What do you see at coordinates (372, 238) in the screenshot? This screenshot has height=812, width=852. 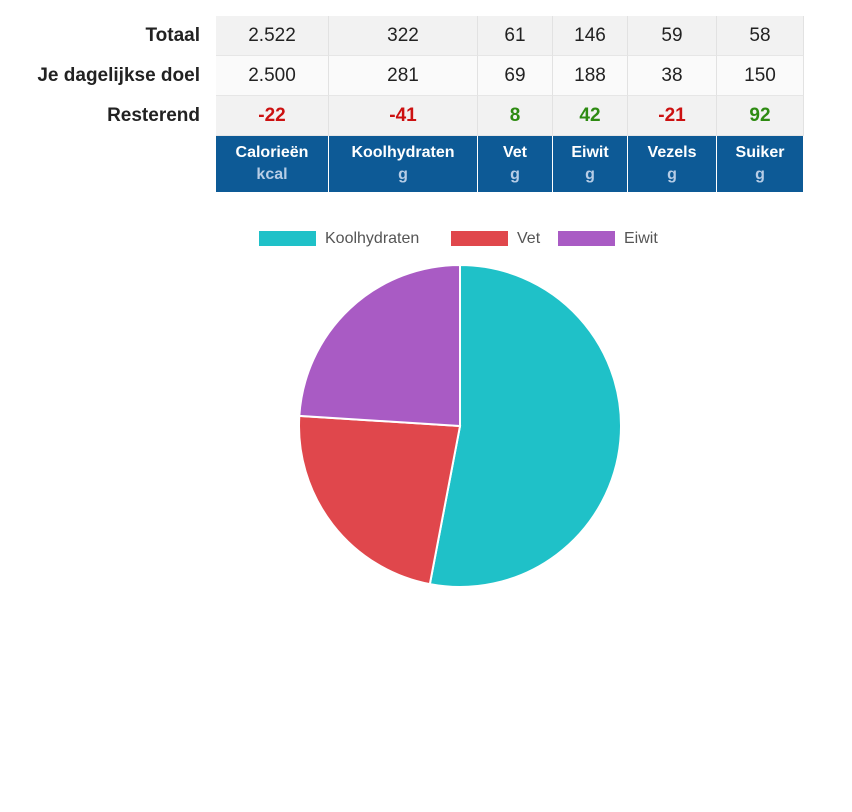 I see `legend-label: Koolhydraten` at bounding box center [372, 238].